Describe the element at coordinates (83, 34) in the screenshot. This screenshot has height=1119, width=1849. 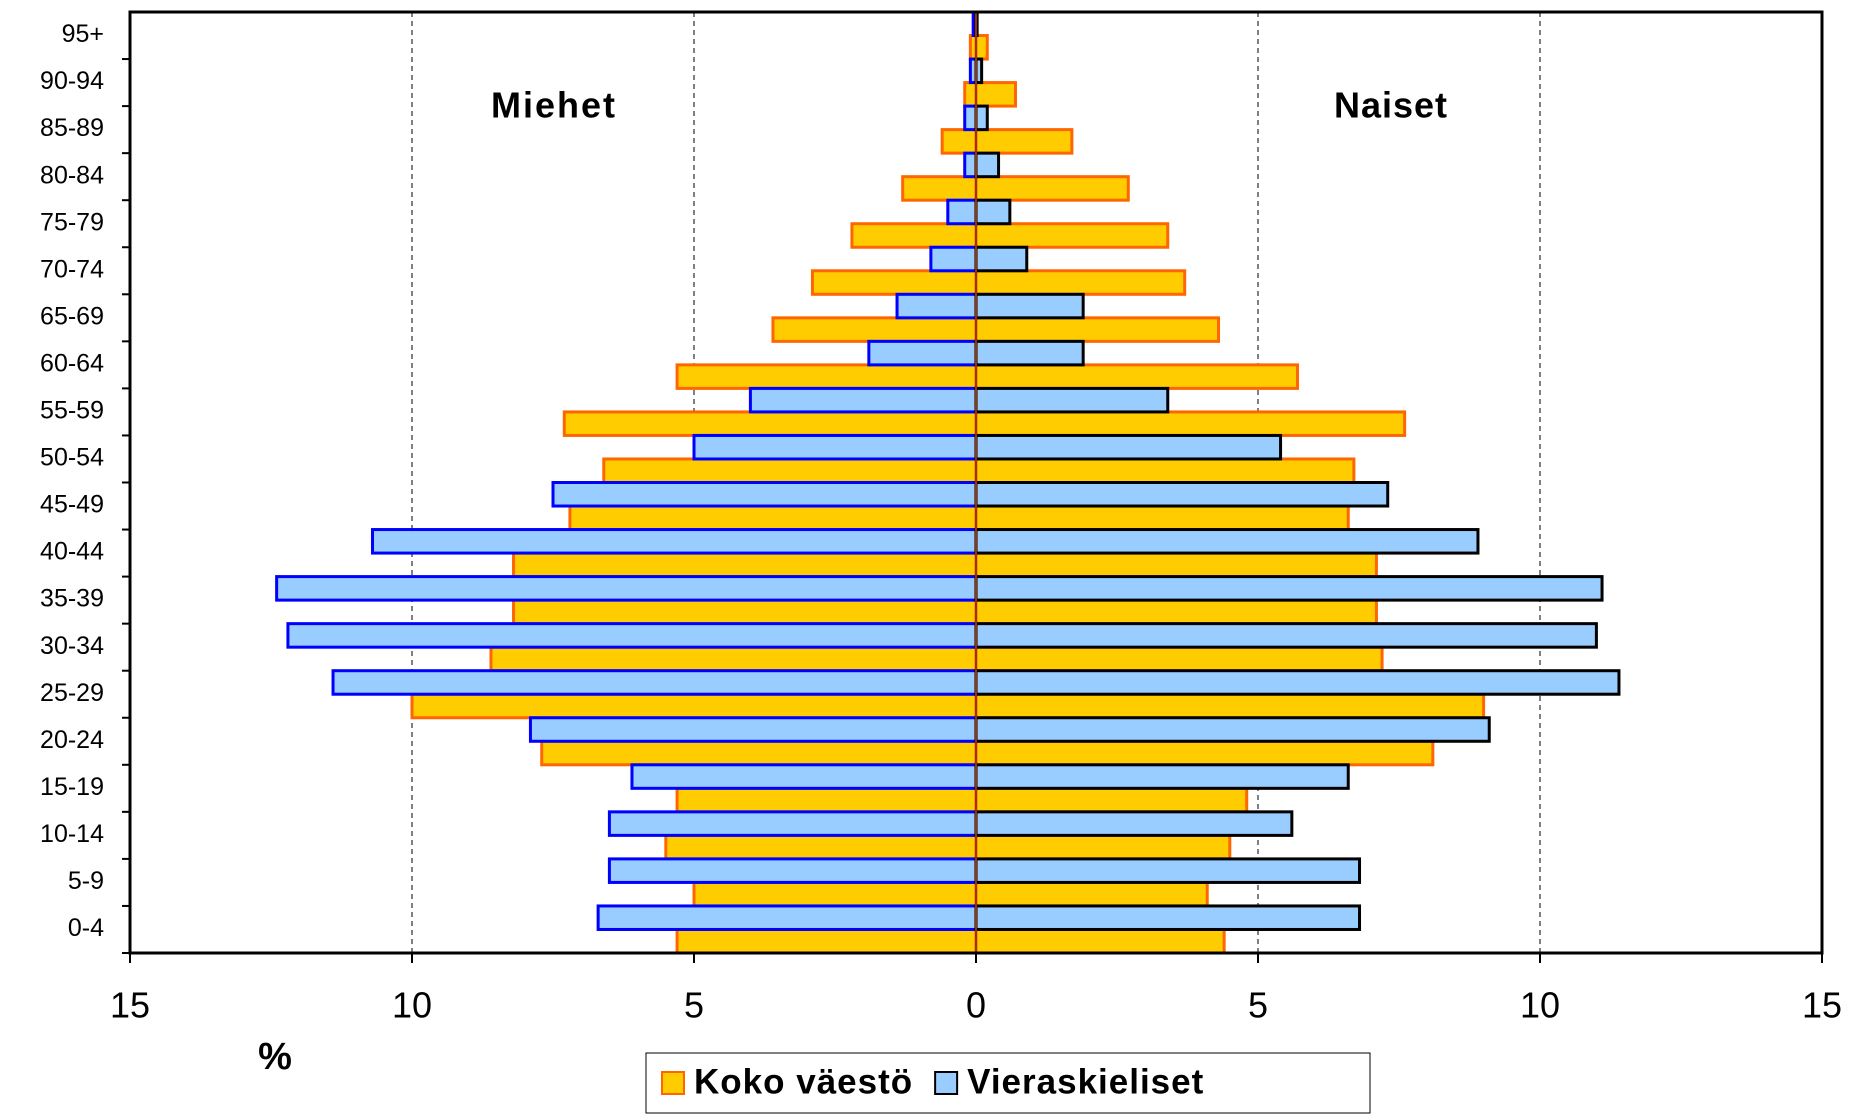
I see `y-tick-label: 95+` at that location.